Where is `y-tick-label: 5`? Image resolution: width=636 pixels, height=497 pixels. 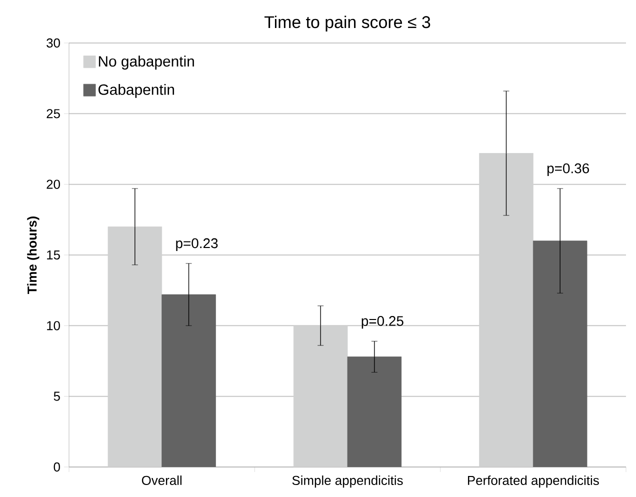
y-tick-label: 5 is located at coordinates (57, 396).